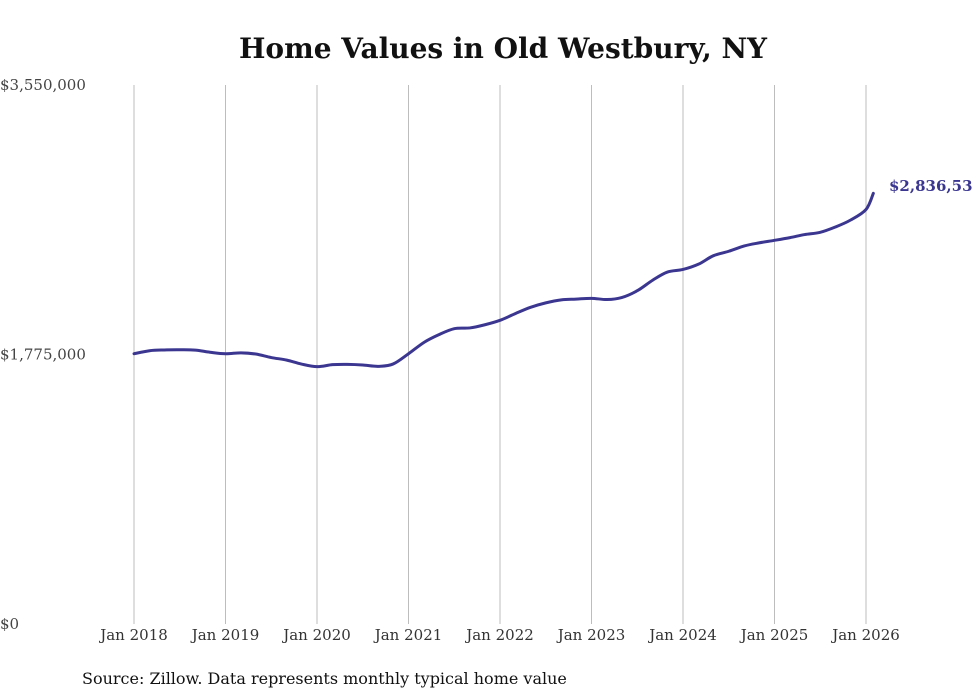 The width and height of the screenshot is (980, 699). I want to click on last-value-label: $2,836,53, so click(931, 186).